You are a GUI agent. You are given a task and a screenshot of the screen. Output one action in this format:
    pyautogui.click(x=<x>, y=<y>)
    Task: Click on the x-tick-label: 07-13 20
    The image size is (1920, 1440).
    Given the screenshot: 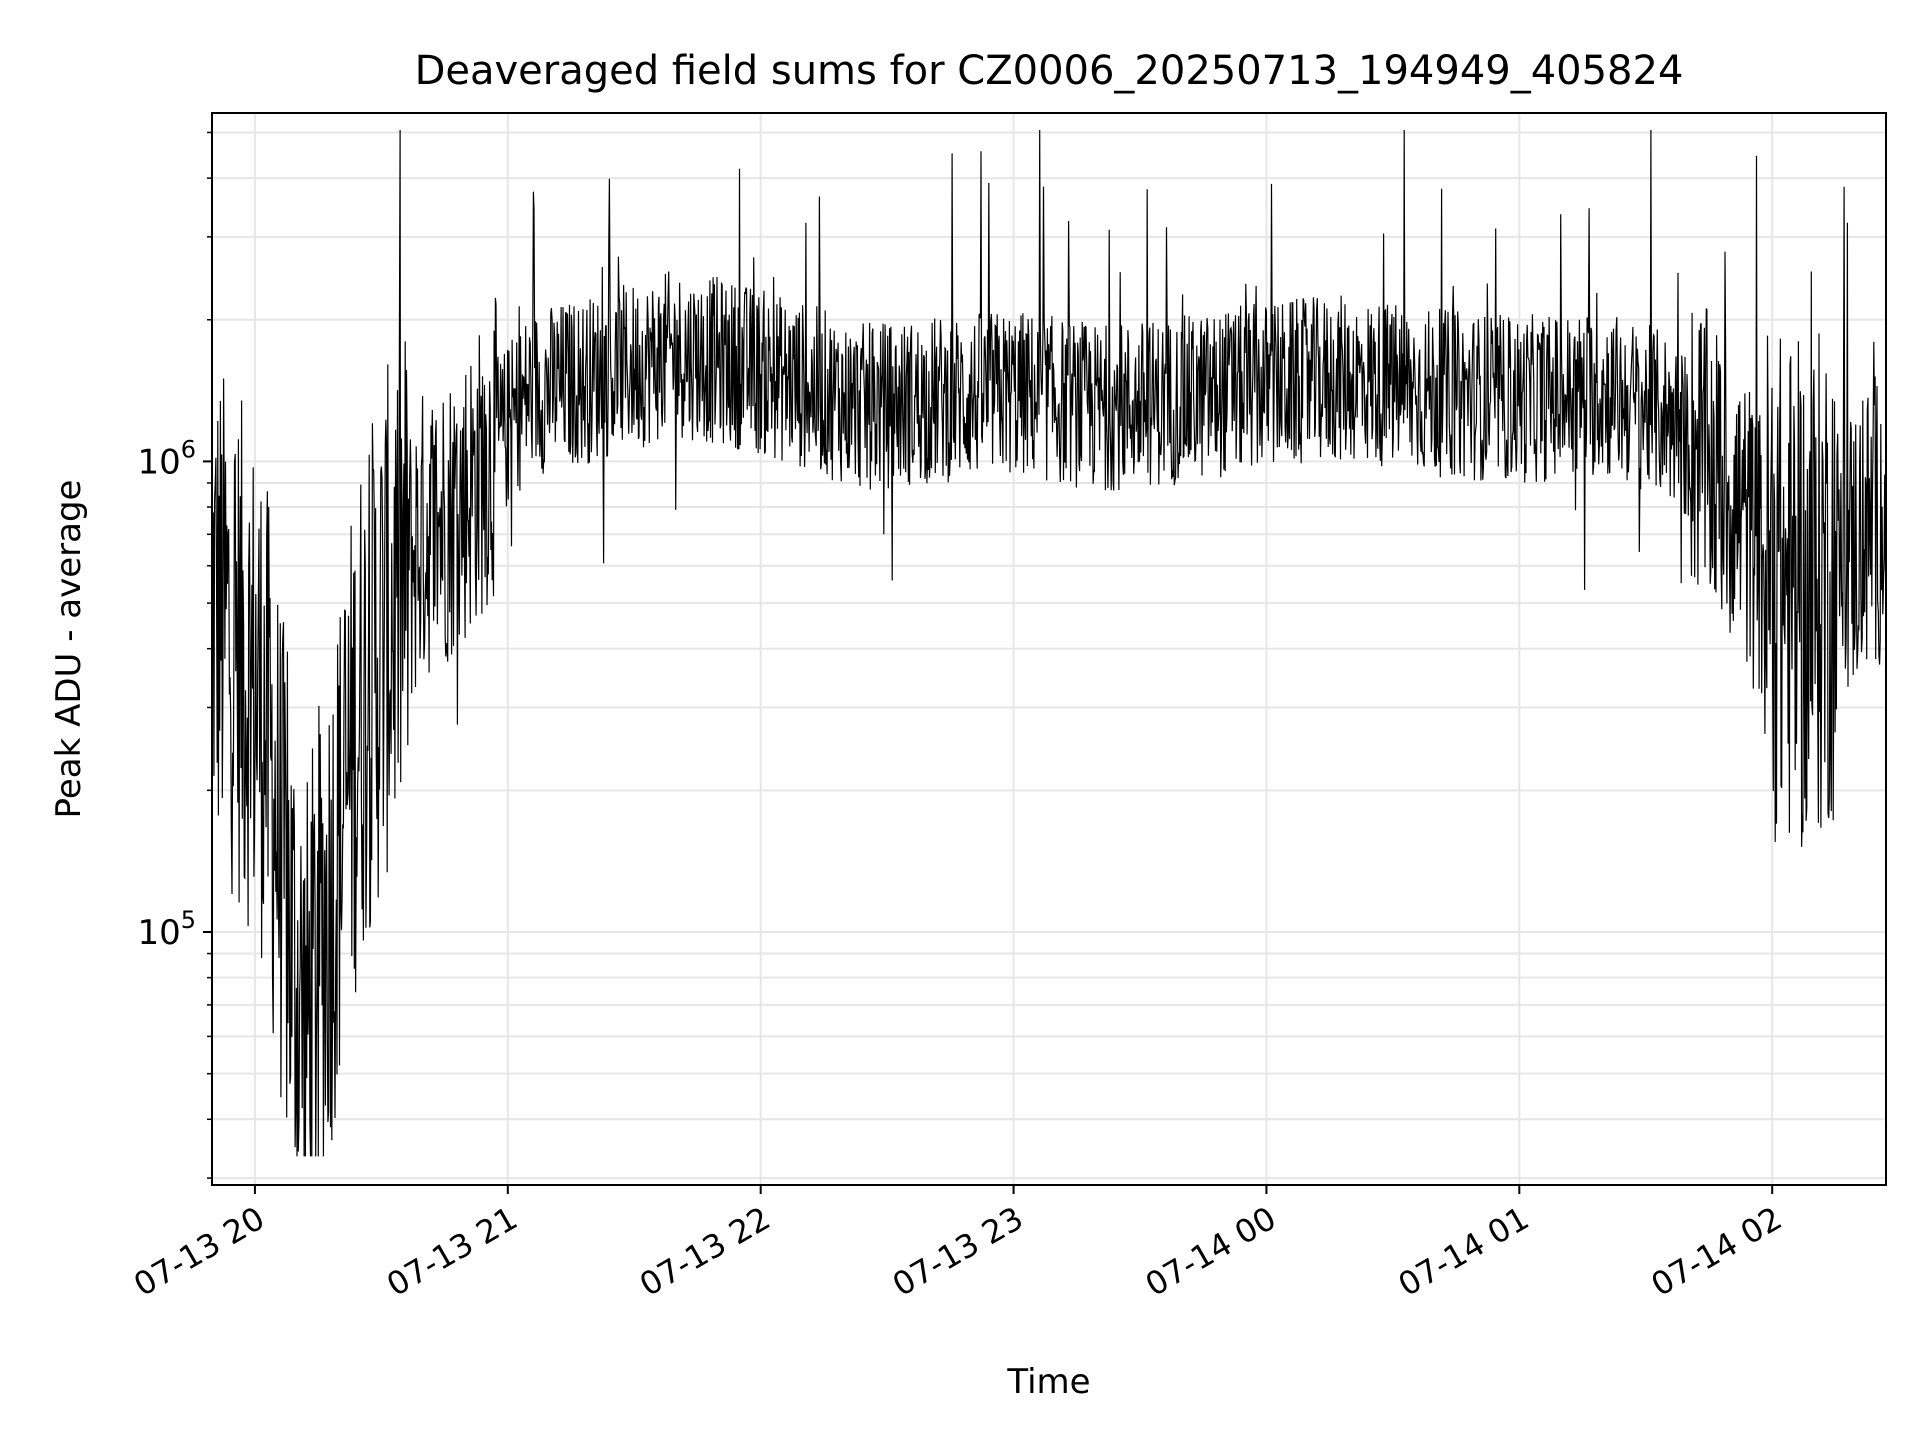 What is the action you would take?
    pyautogui.click(x=199, y=1251)
    